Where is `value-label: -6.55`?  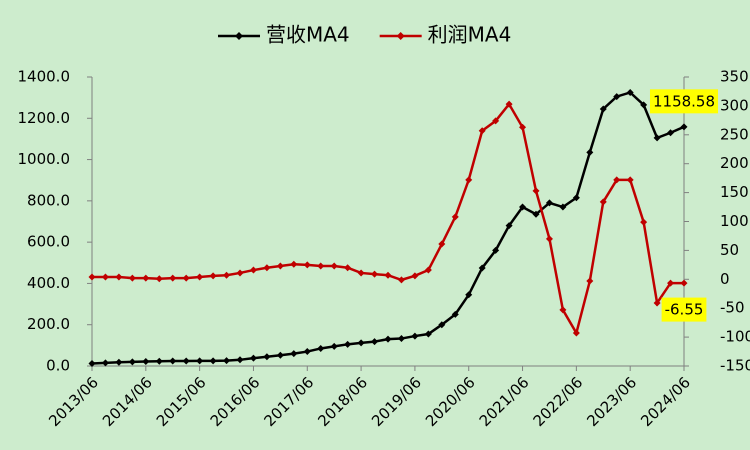
value-label: -6.55 is located at coordinates (684, 309).